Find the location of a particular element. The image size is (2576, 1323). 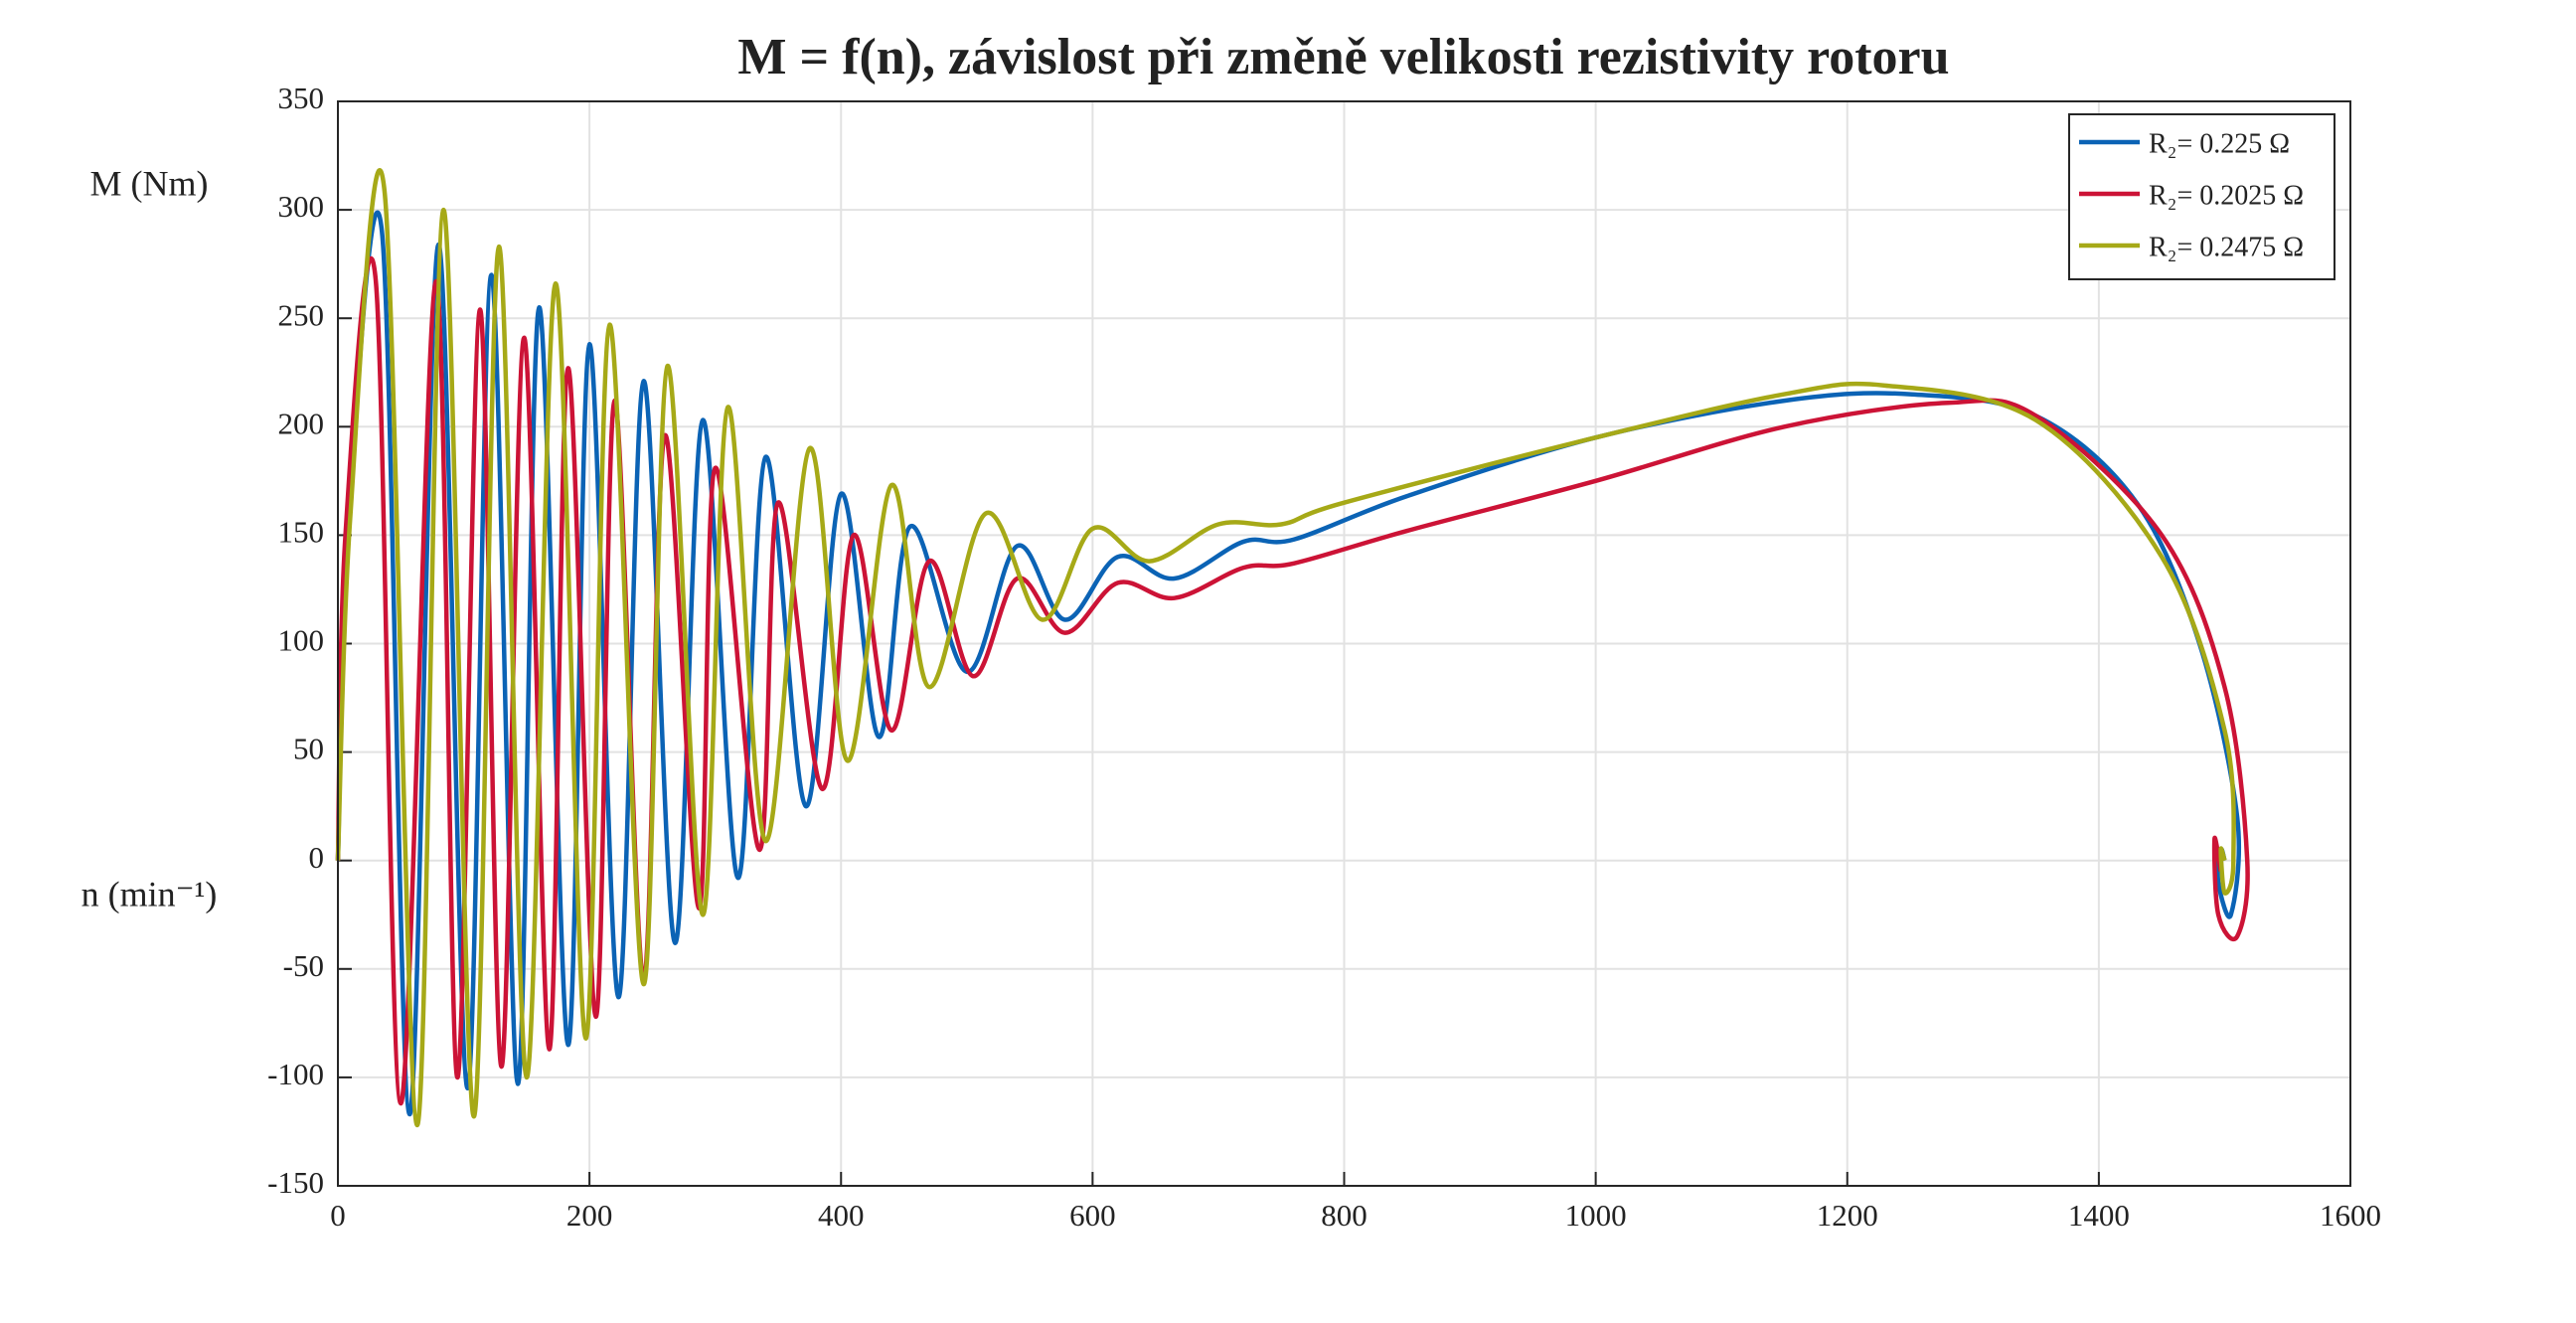

x-tick-label: 1200 is located at coordinates (1847, 1215).